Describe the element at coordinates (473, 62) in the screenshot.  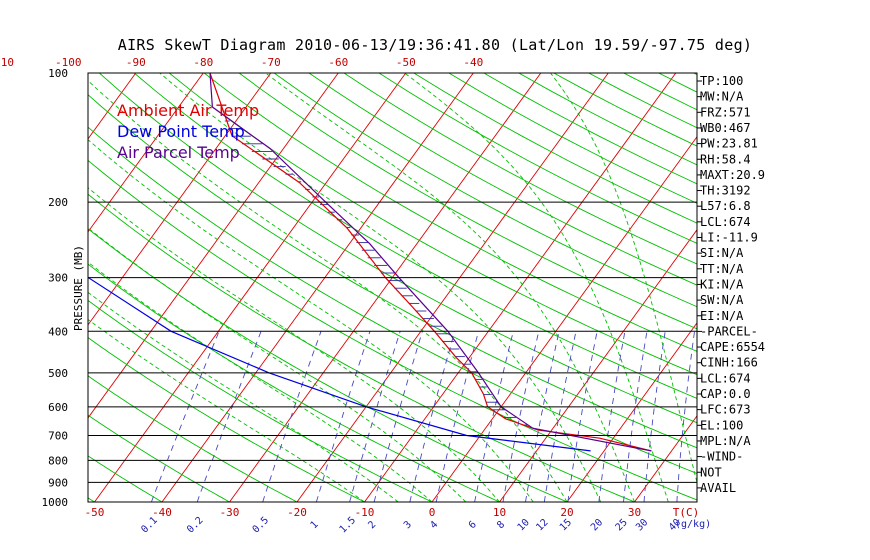
I see `temp-tick-top: -40` at that location.